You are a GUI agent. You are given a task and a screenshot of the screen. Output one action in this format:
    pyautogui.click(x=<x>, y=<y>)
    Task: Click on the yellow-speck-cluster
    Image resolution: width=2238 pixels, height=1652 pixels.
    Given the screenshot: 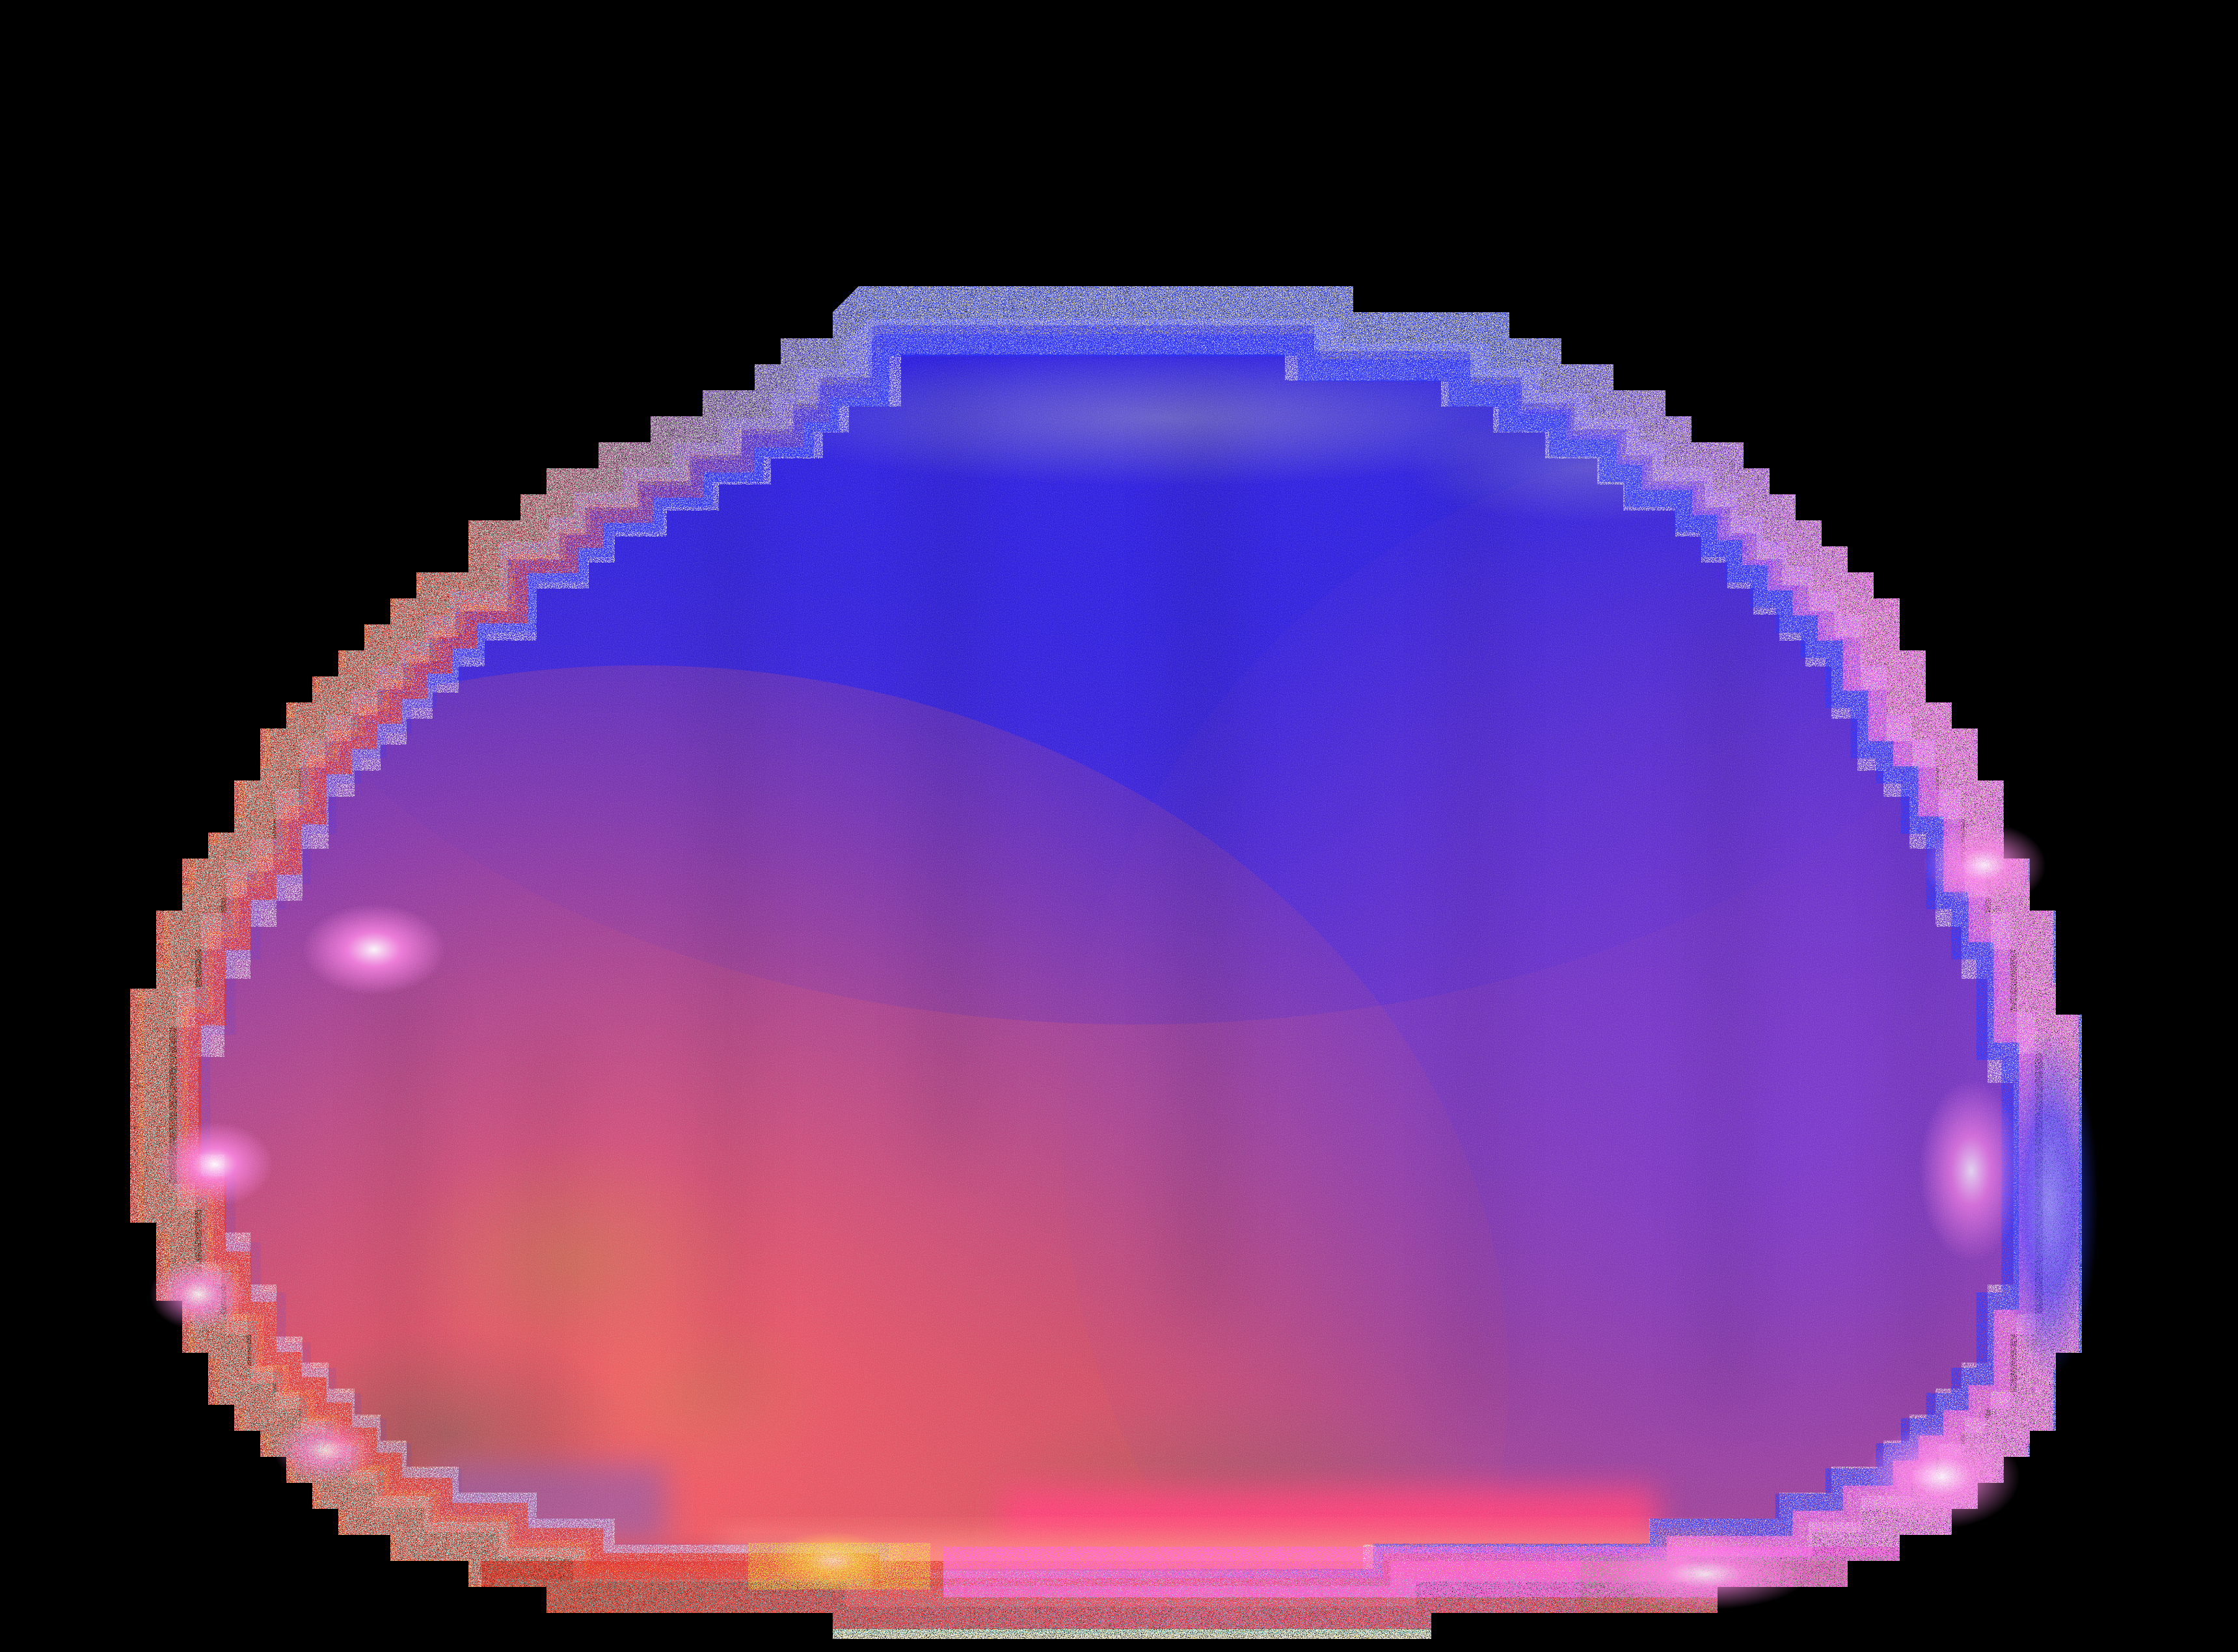 What is the action you would take?
    pyautogui.click(x=833, y=1561)
    